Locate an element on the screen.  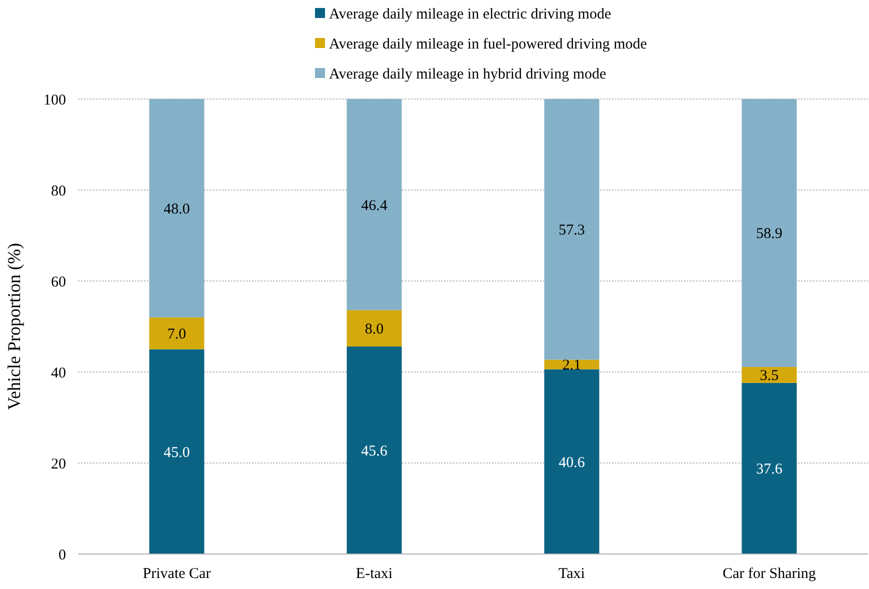
data-label: 48.0 is located at coordinates (177, 209).